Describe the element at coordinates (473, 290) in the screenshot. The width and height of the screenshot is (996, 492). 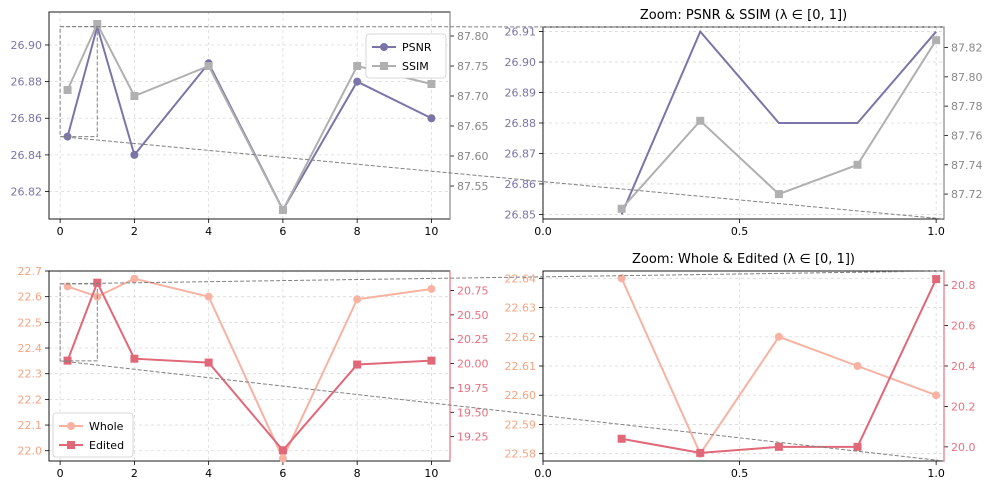
I see `right-y-tick-label: 20.75` at that location.